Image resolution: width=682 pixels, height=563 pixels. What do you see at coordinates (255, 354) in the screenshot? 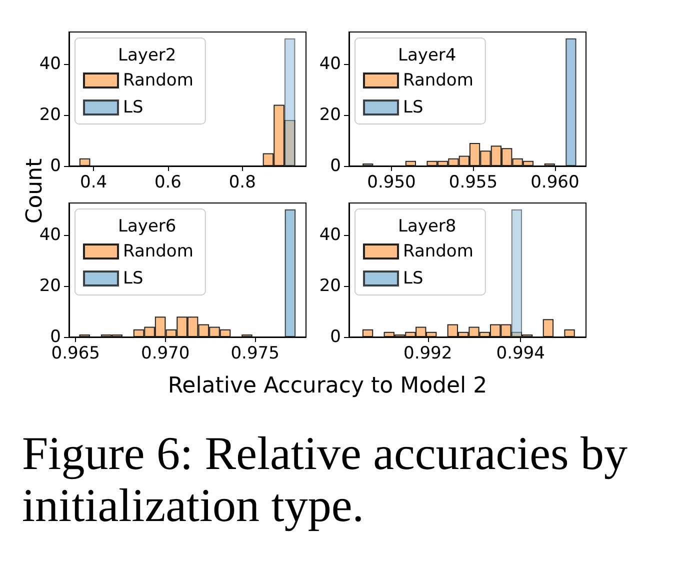
I see `x-tick-label: 0.975` at bounding box center [255, 354].